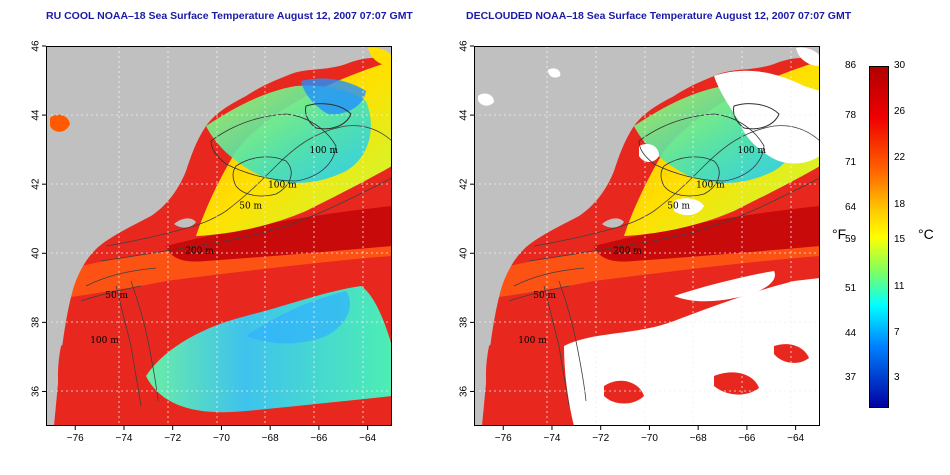 This screenshot has width=950, height=475. What do you see at coordinates (851, 65) in the screenshot?
I see `colorbar-fahrenheit-tick: 86` at bounding box center [851, 65].